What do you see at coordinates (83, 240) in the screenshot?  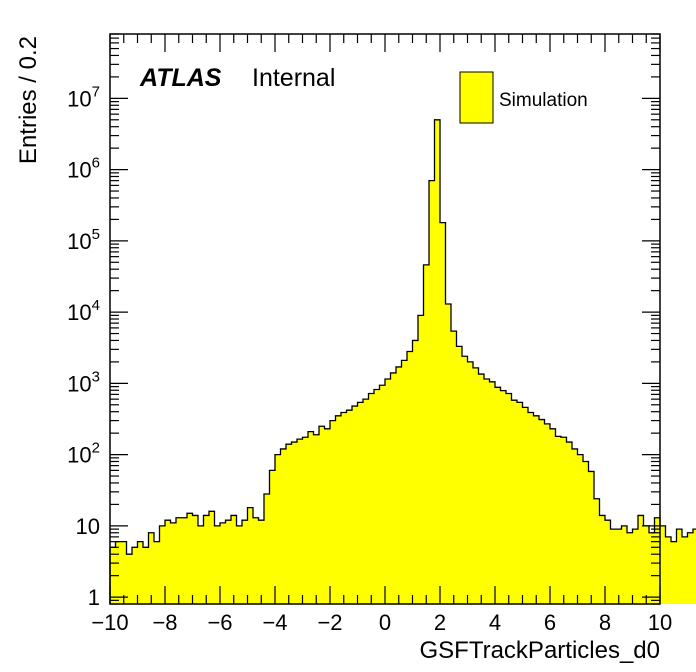 I see `y-tick-label: 10⁵` at bounding box center [83, 240].